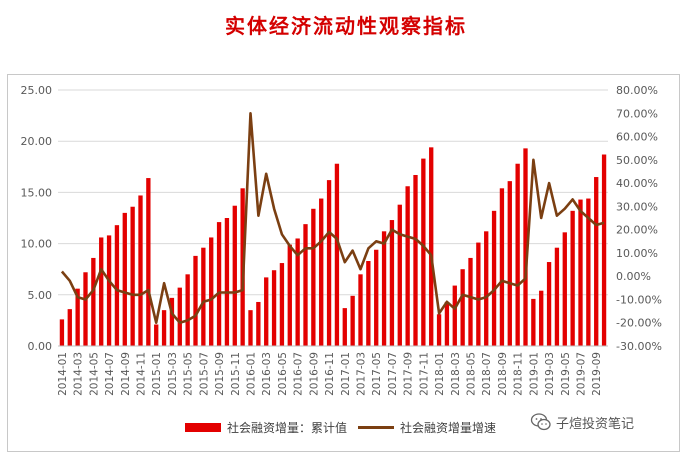  What do you see at coordinates (633, 276) in the screenshot?
I see `y-right-tick-label: 0.00%` at bounding box center [633, 276].